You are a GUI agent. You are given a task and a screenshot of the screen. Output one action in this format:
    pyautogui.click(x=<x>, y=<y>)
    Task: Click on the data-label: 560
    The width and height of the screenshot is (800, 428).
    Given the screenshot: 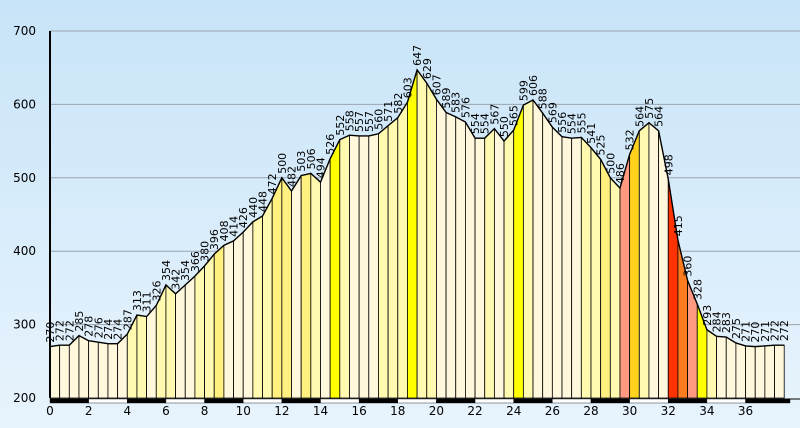 What is the action you would take?
    pyautogui.click(x=378, y=119)
    